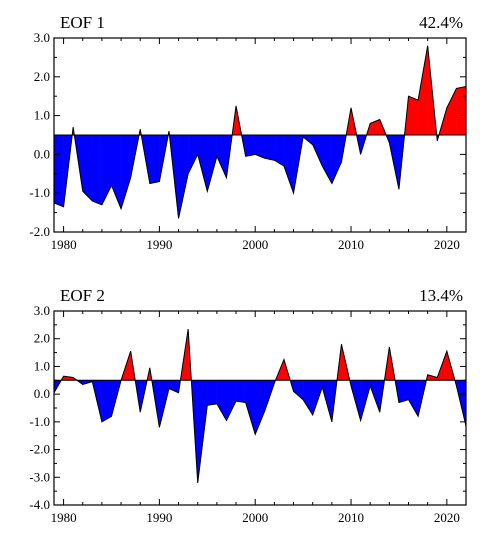  What do you see at coordinates (441, 22) in the screenshot?
I see `variance-label: 42.4%` at bounding box center [441, 22].